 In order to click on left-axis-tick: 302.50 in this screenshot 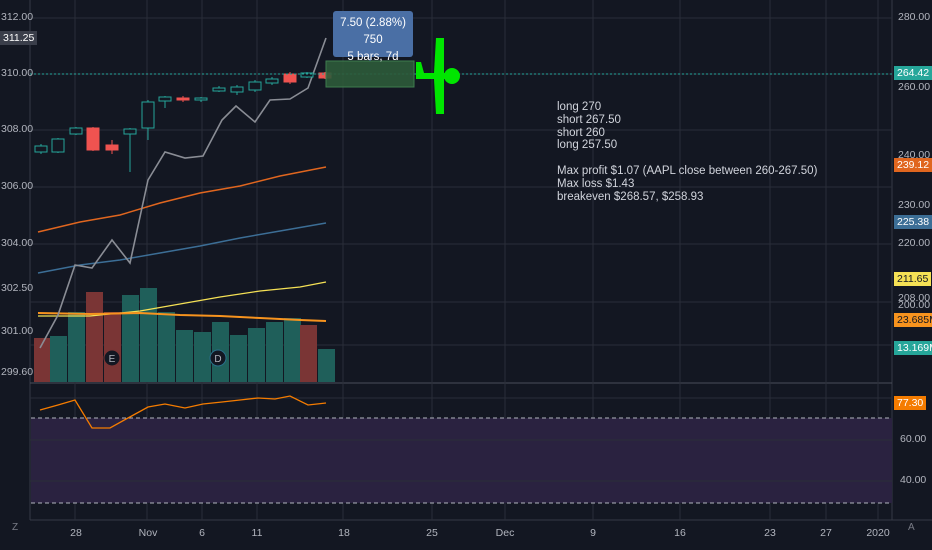, I will do `click(17, 288)`.